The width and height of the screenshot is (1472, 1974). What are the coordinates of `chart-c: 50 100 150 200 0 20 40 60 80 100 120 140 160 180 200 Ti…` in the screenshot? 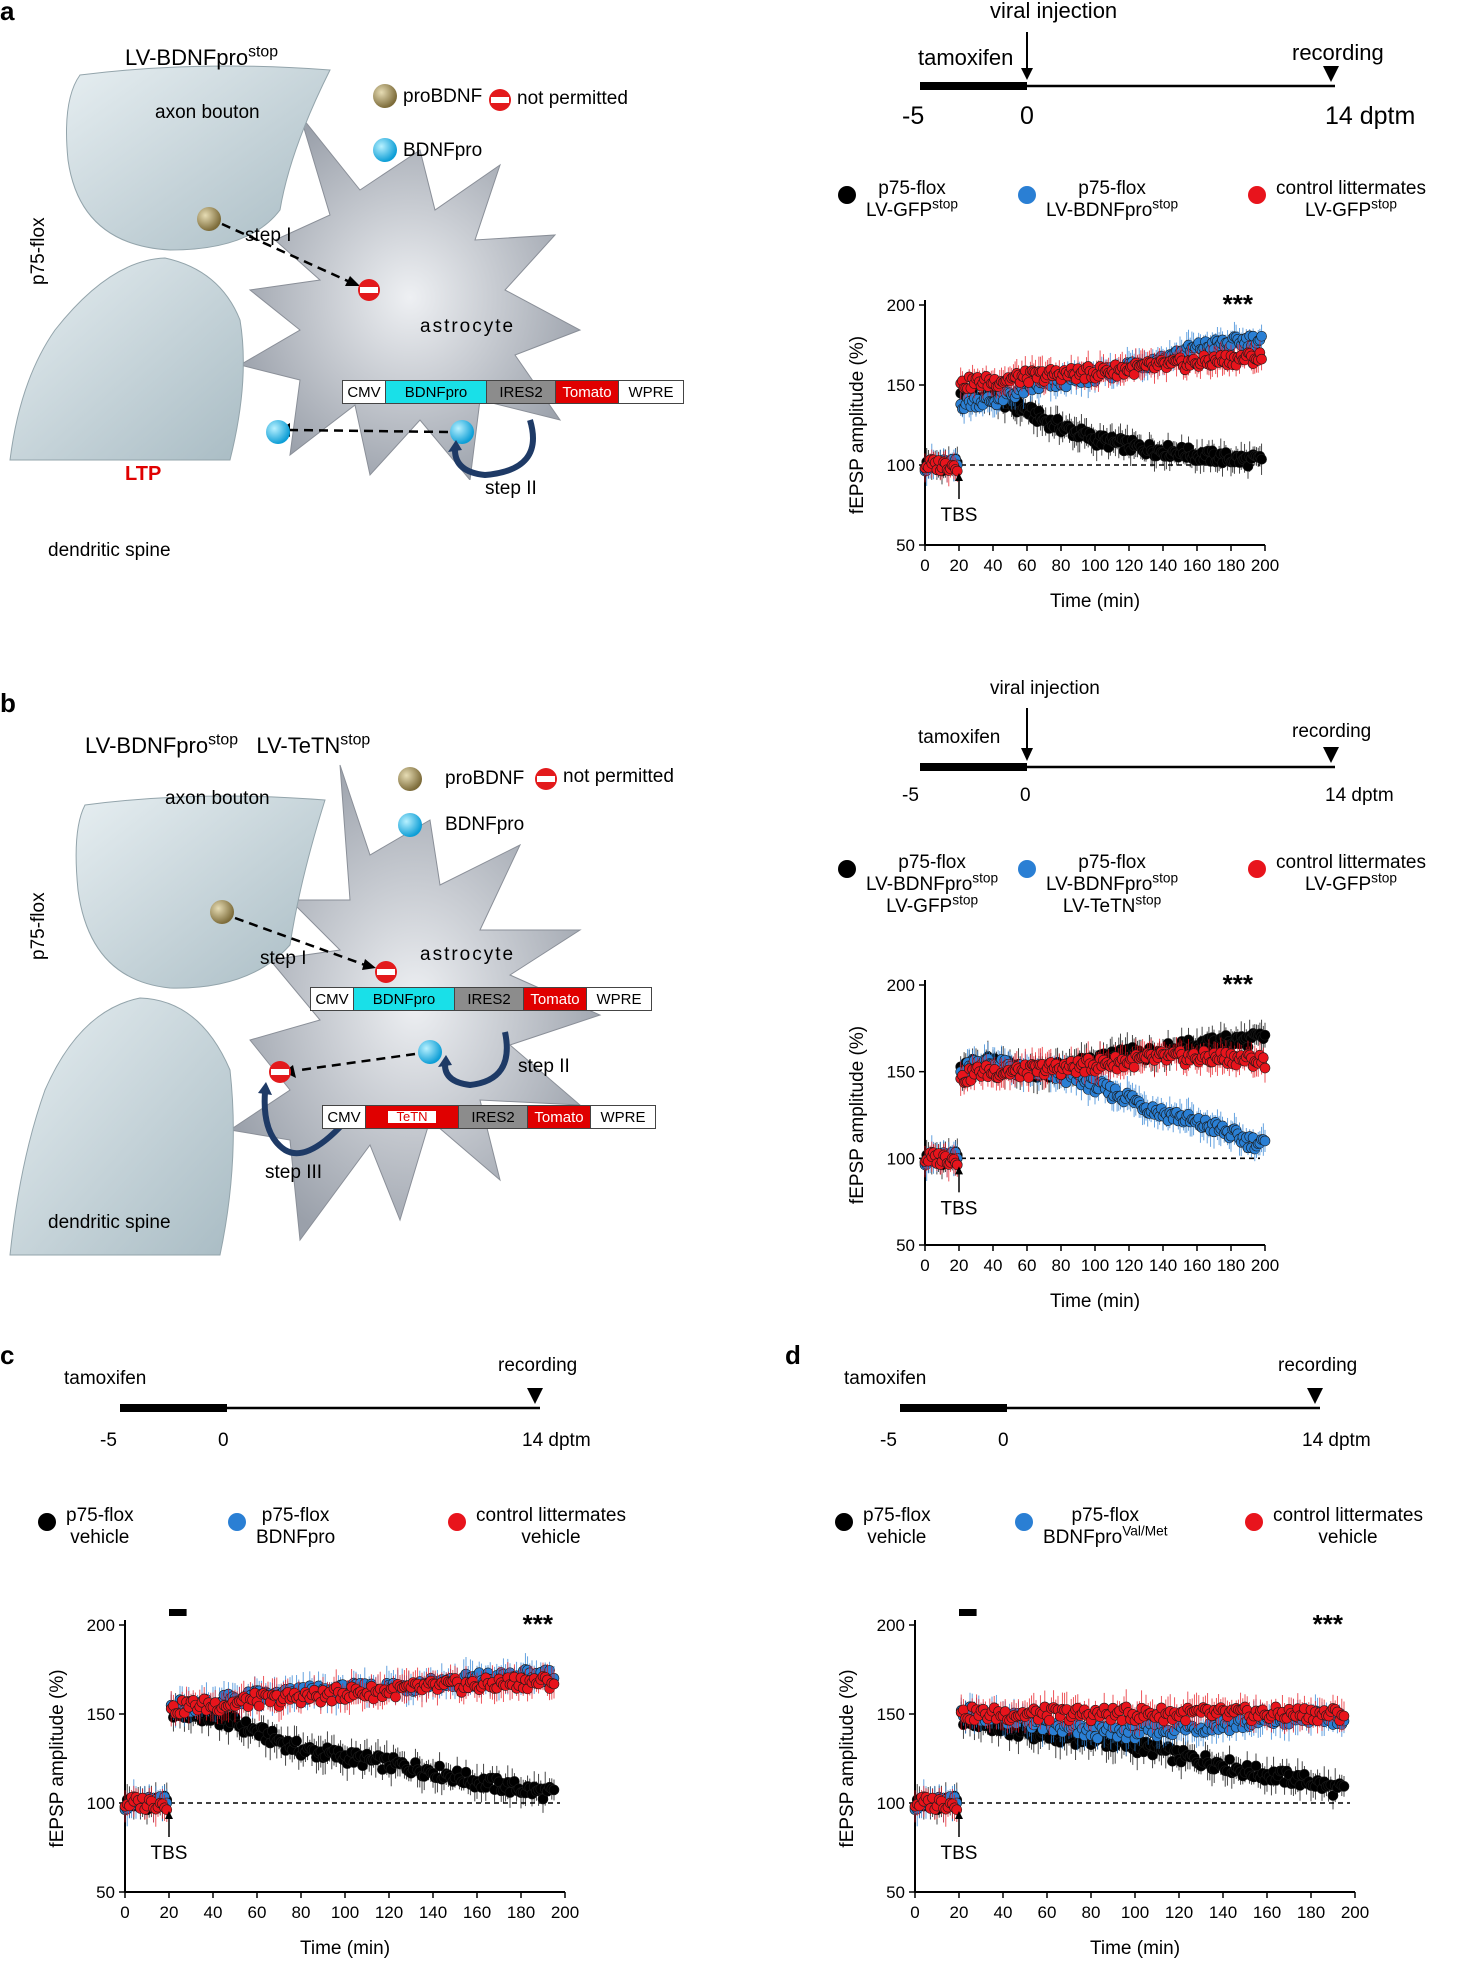 It's located at (313, 1784).